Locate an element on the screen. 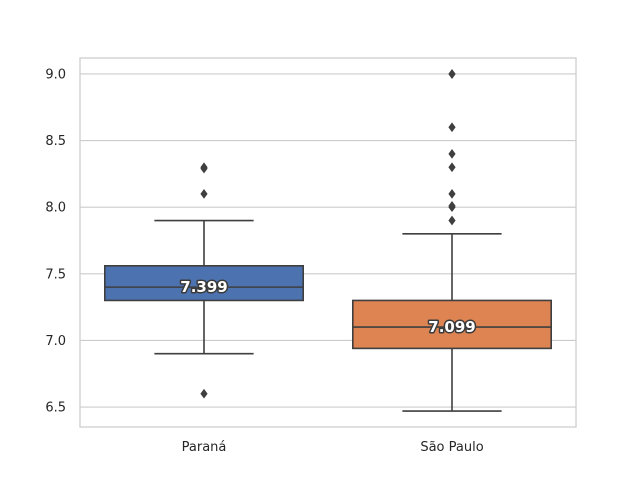 This screenshot has width=640, height=480. median-value-label: 7.399 is located at coordinates (203, 287).